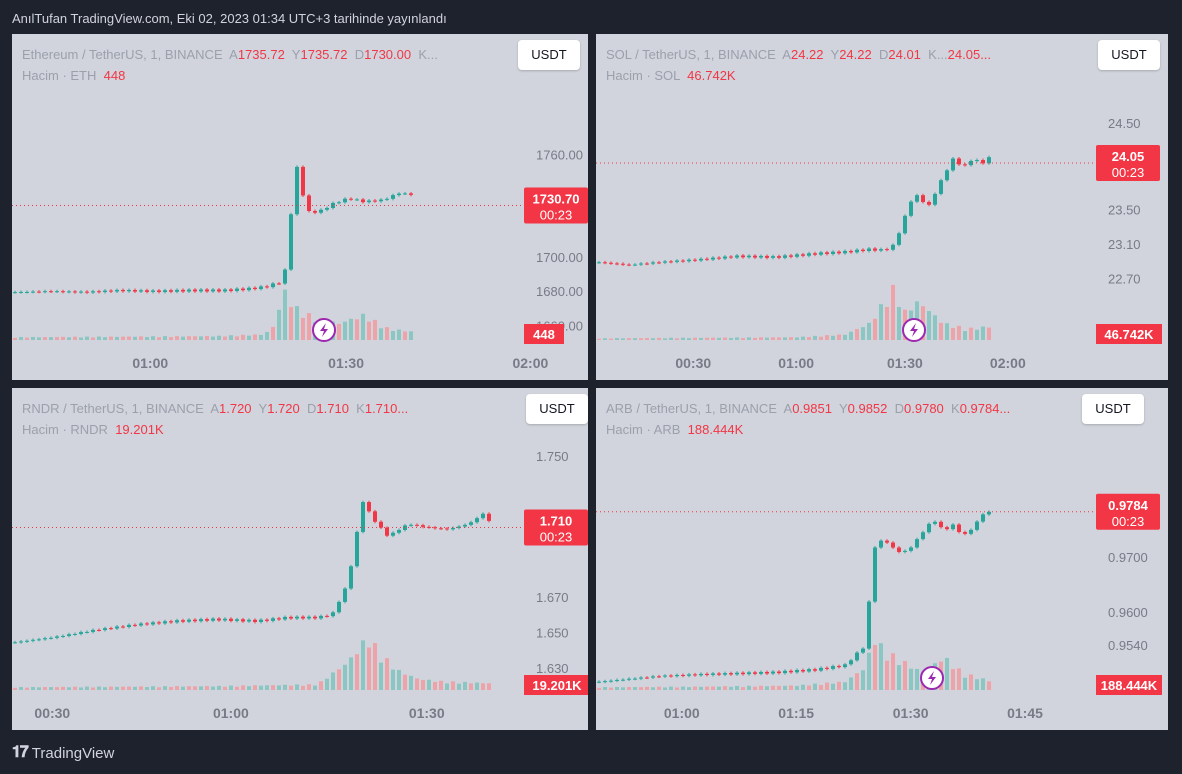  I want to click on y-tick-label: 1.670, so click(552, 597).